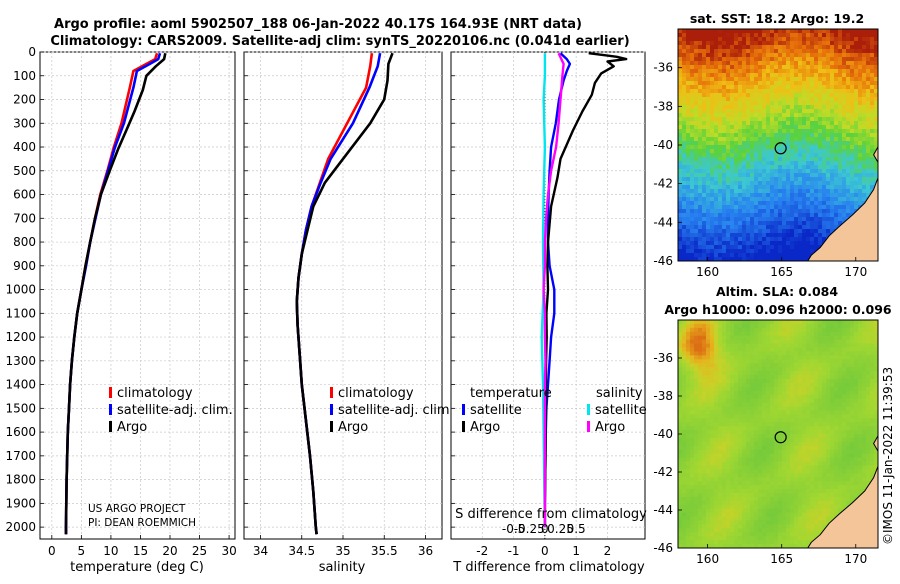 This screenshot has width=900, height=584. Describe the element at coordinates (20, 480) in the screenshot. I see `depth-tick-label: 1800` at that location.